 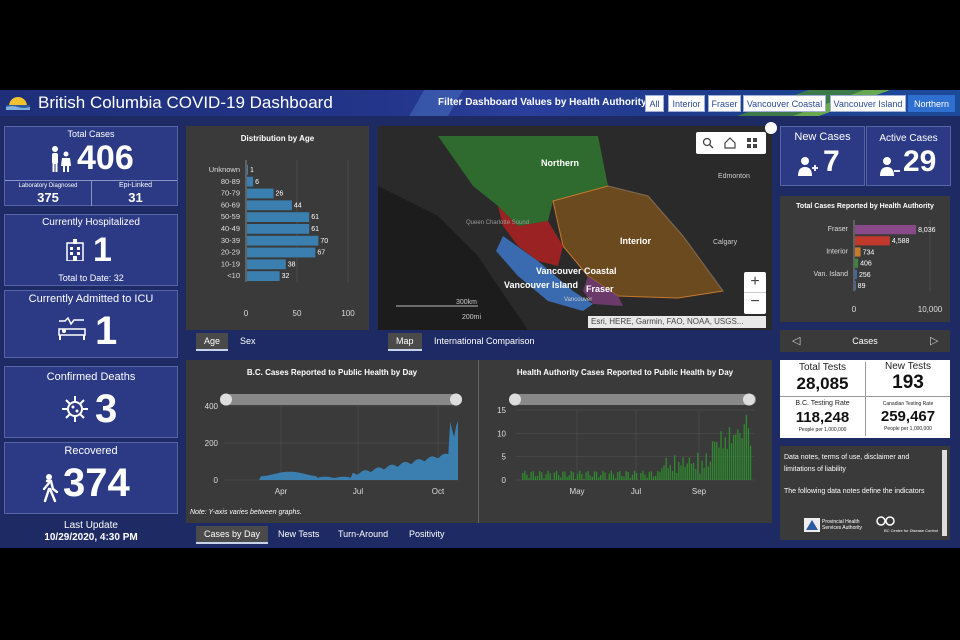 What do you see at coordinates (472, 317) in the screenshot?
I see `map-scale-mi: 200mi` at bounding box center [472, 317].